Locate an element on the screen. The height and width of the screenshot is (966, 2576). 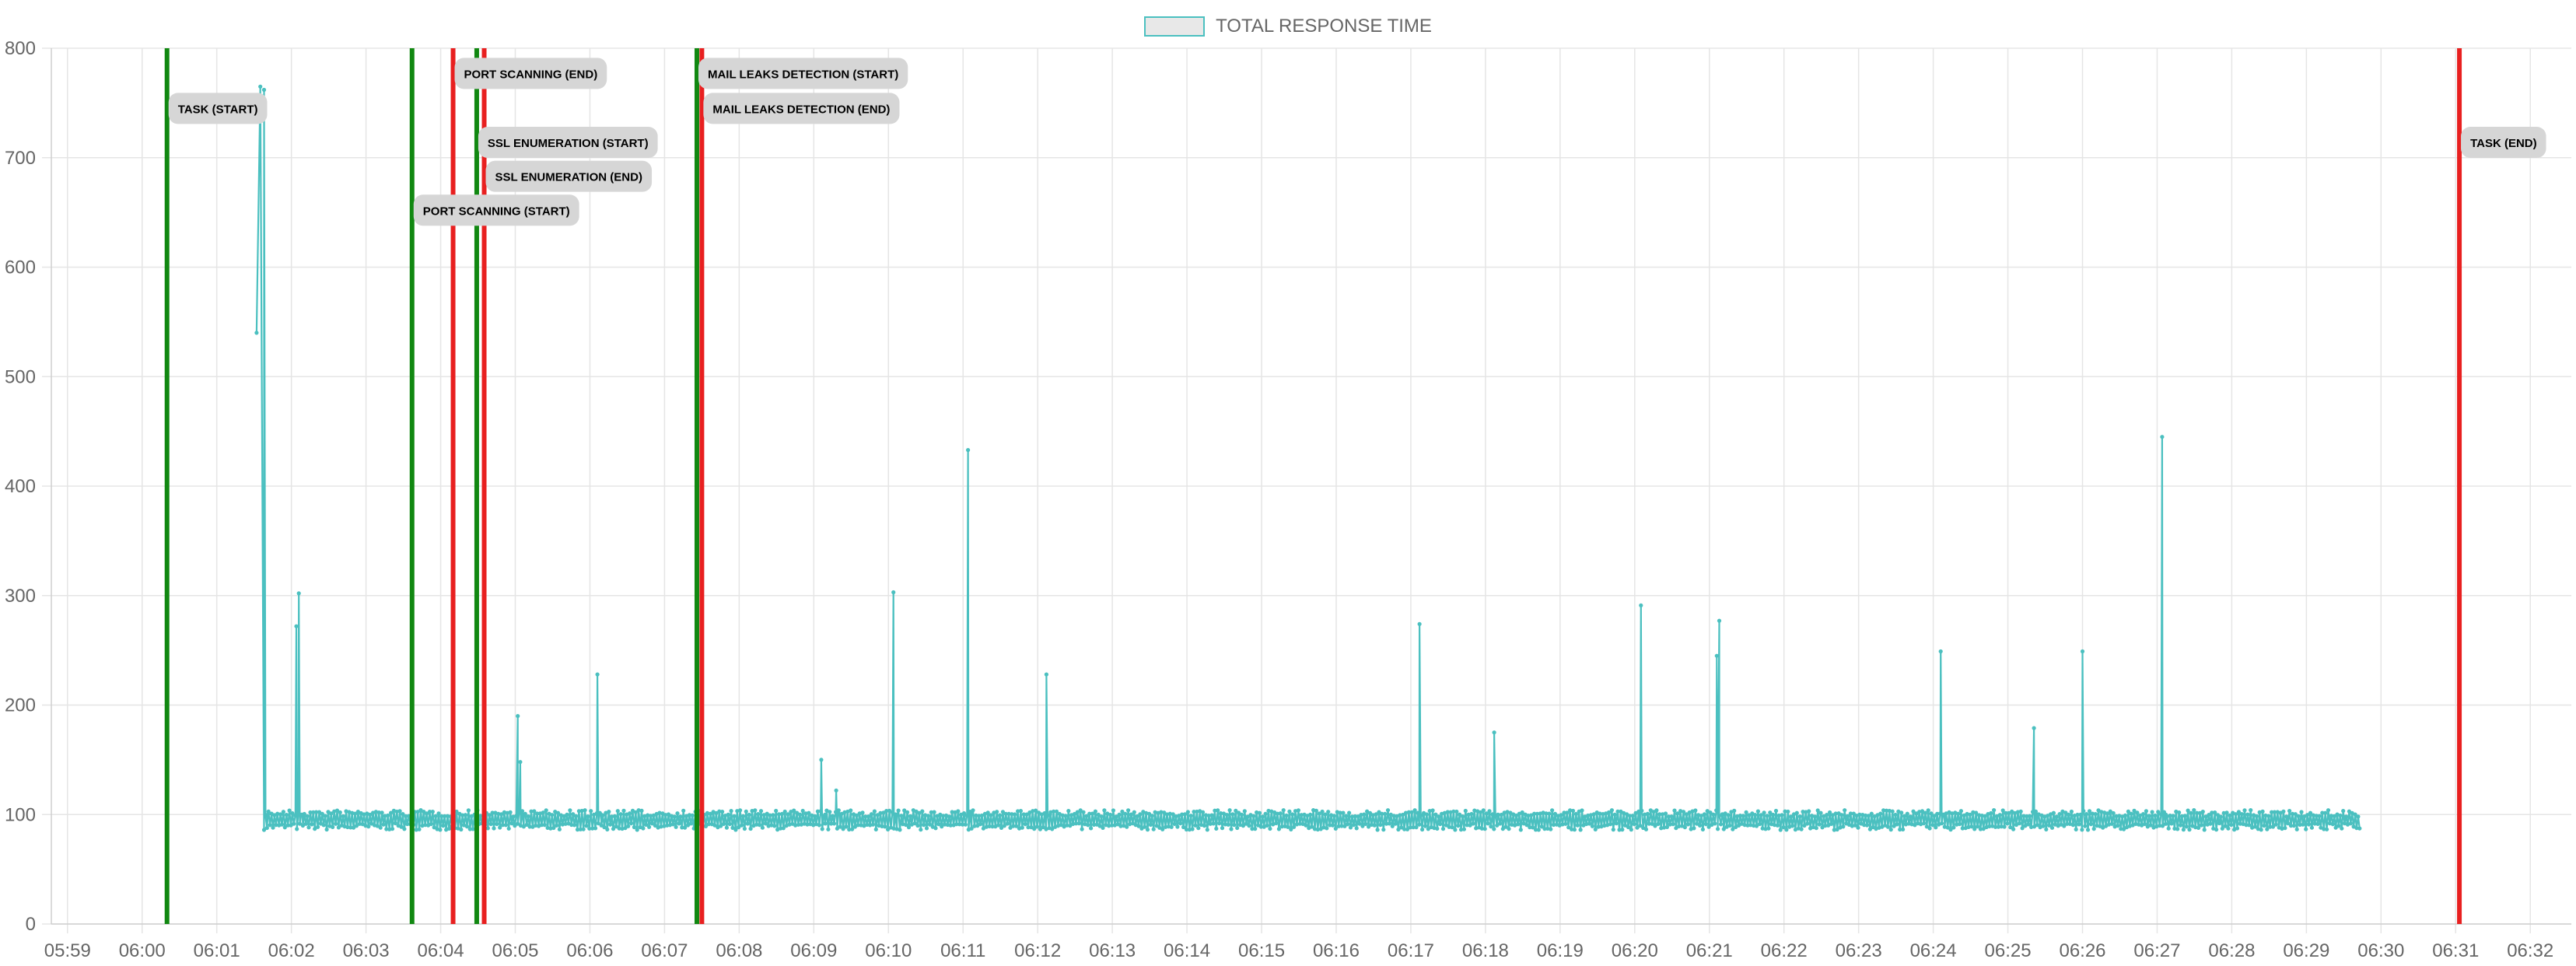
x-tick-label: 06:03 is located at coordinates (366, 951).